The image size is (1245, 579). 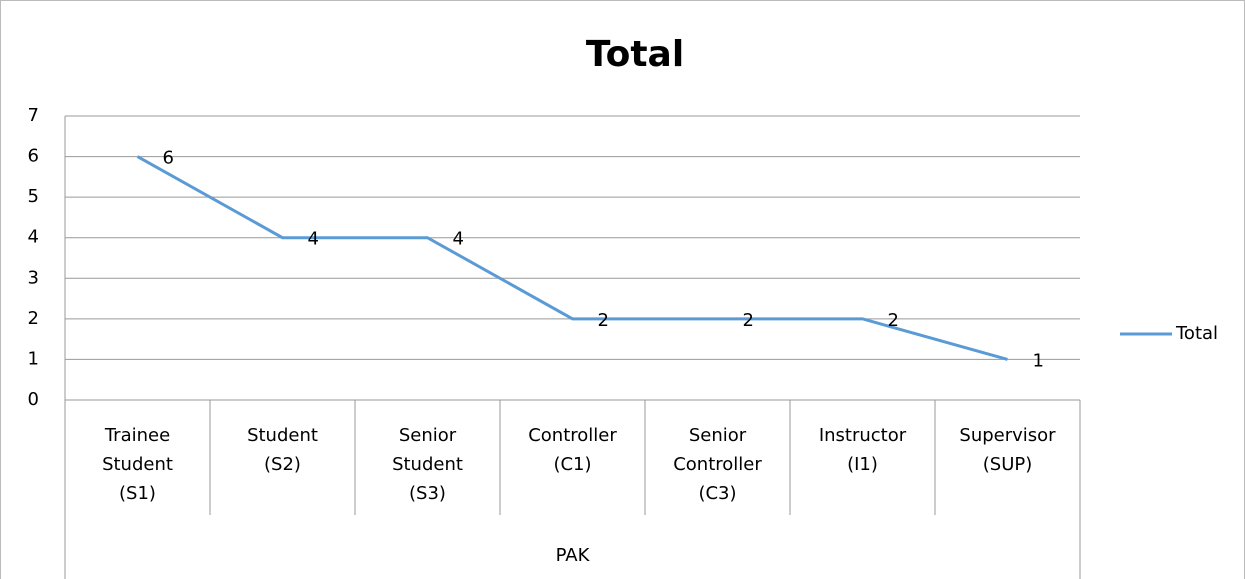 I want to click on category-group-label: PAK, so click(x=573, y=555).